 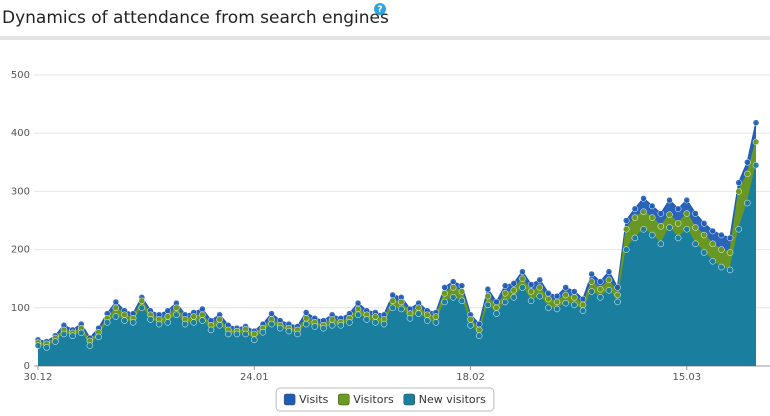 I want to click on y-tick-label: 200, so click(x=20, y=250).